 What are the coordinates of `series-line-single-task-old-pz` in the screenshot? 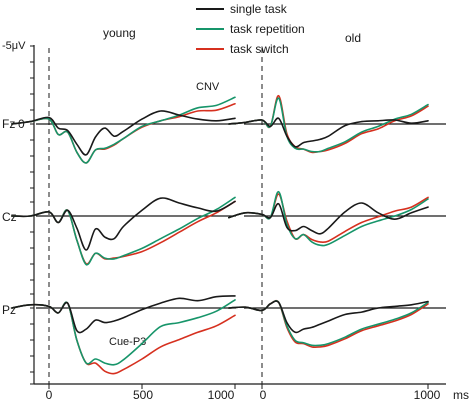 It's located at (328, 317).